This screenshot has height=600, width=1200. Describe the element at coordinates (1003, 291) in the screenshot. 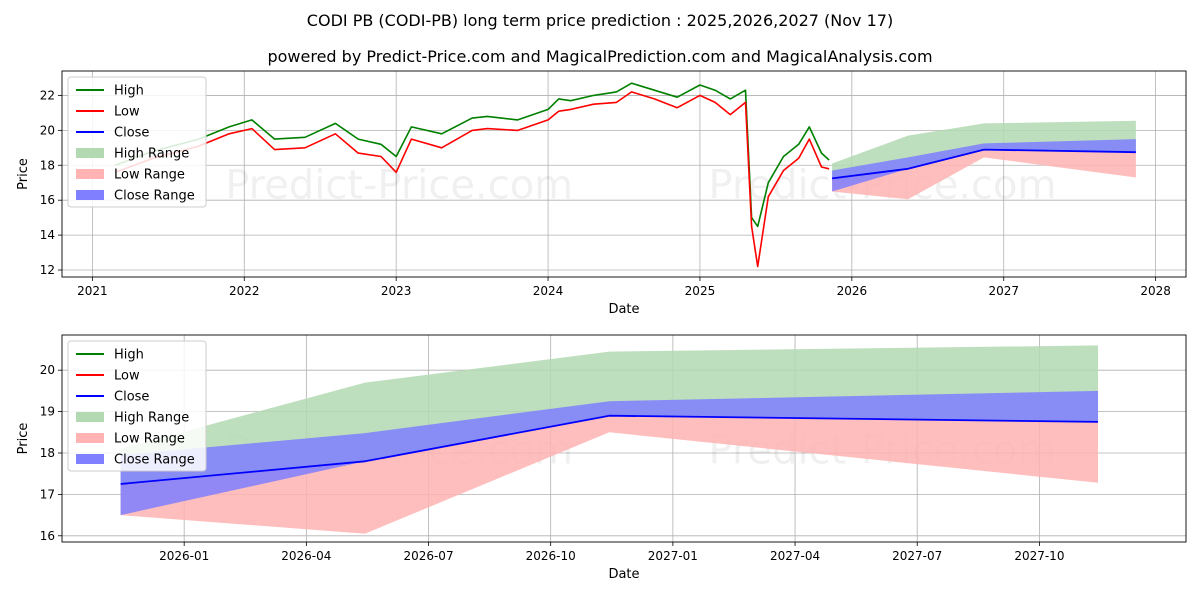

I see `x-tick-label: 2027` at that location.